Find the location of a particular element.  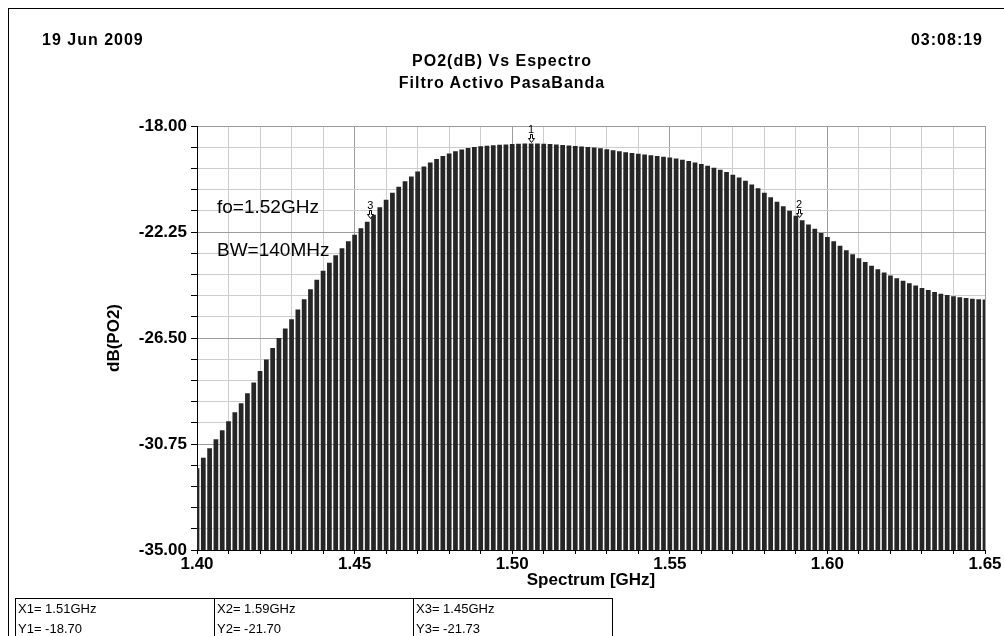

chart-subtitle: Filtro Activo PasaBanda is located at coordinates (502, 83).